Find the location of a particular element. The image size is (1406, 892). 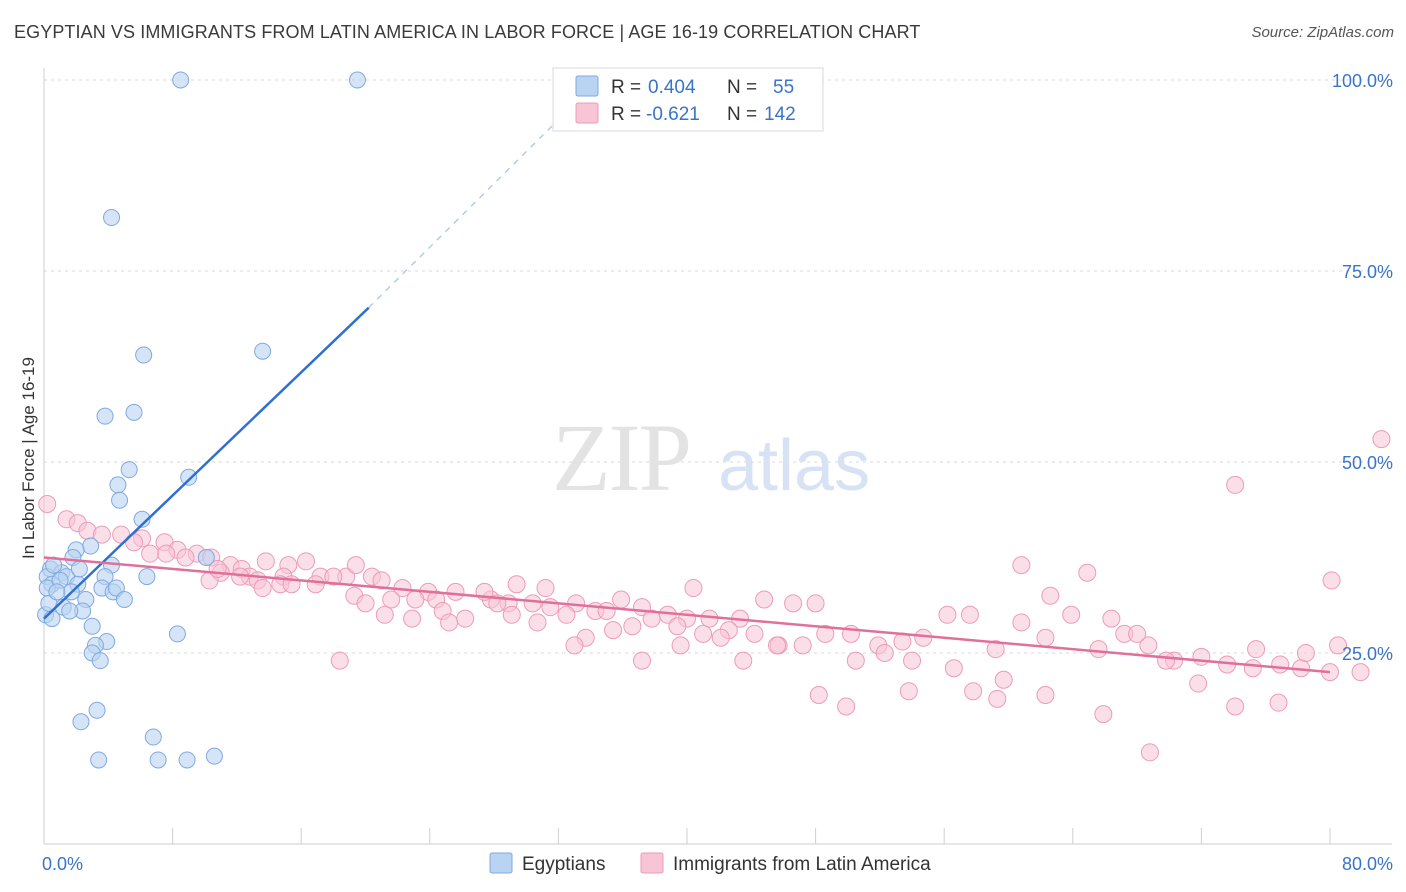

watermark-atlas: atlas is located at coordinates (794, 466).